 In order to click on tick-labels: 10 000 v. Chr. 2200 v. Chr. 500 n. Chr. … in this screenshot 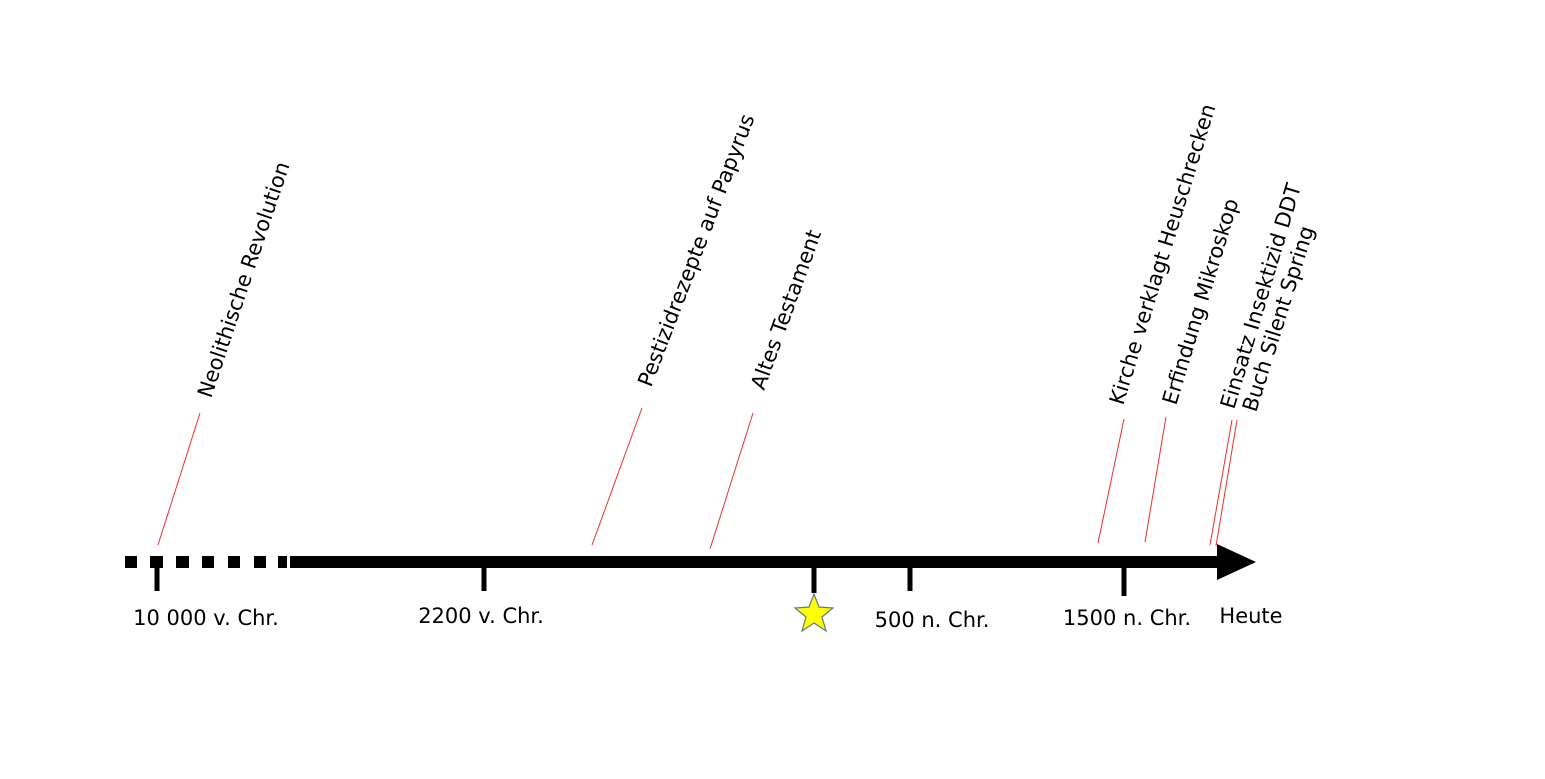, I will do `click(707, 618)`.